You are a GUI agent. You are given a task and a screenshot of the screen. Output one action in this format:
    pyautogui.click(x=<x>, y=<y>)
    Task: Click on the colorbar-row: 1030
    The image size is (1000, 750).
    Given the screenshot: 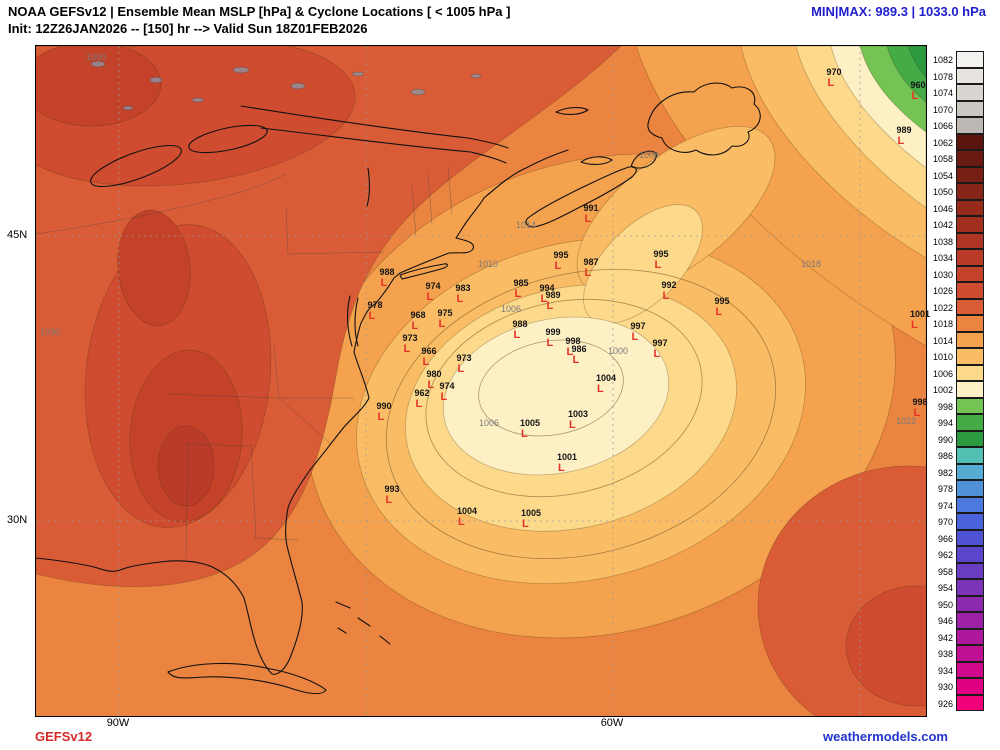 What is the action you would take?
    pyautogui.click(x=957, y=274)
    